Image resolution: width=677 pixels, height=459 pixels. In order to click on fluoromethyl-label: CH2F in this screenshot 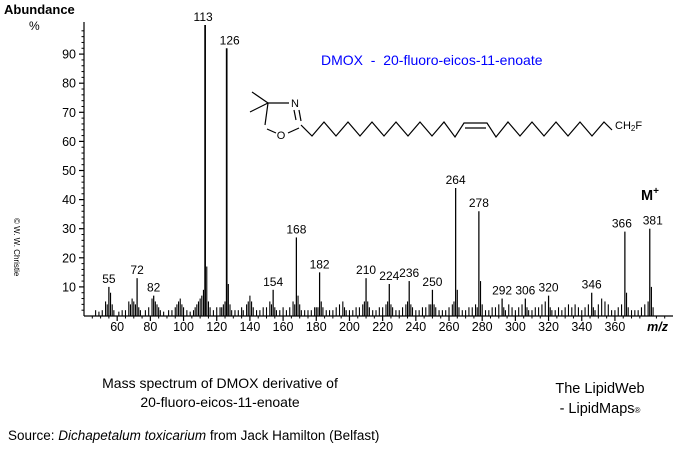, I will do `click(628, 126)`.